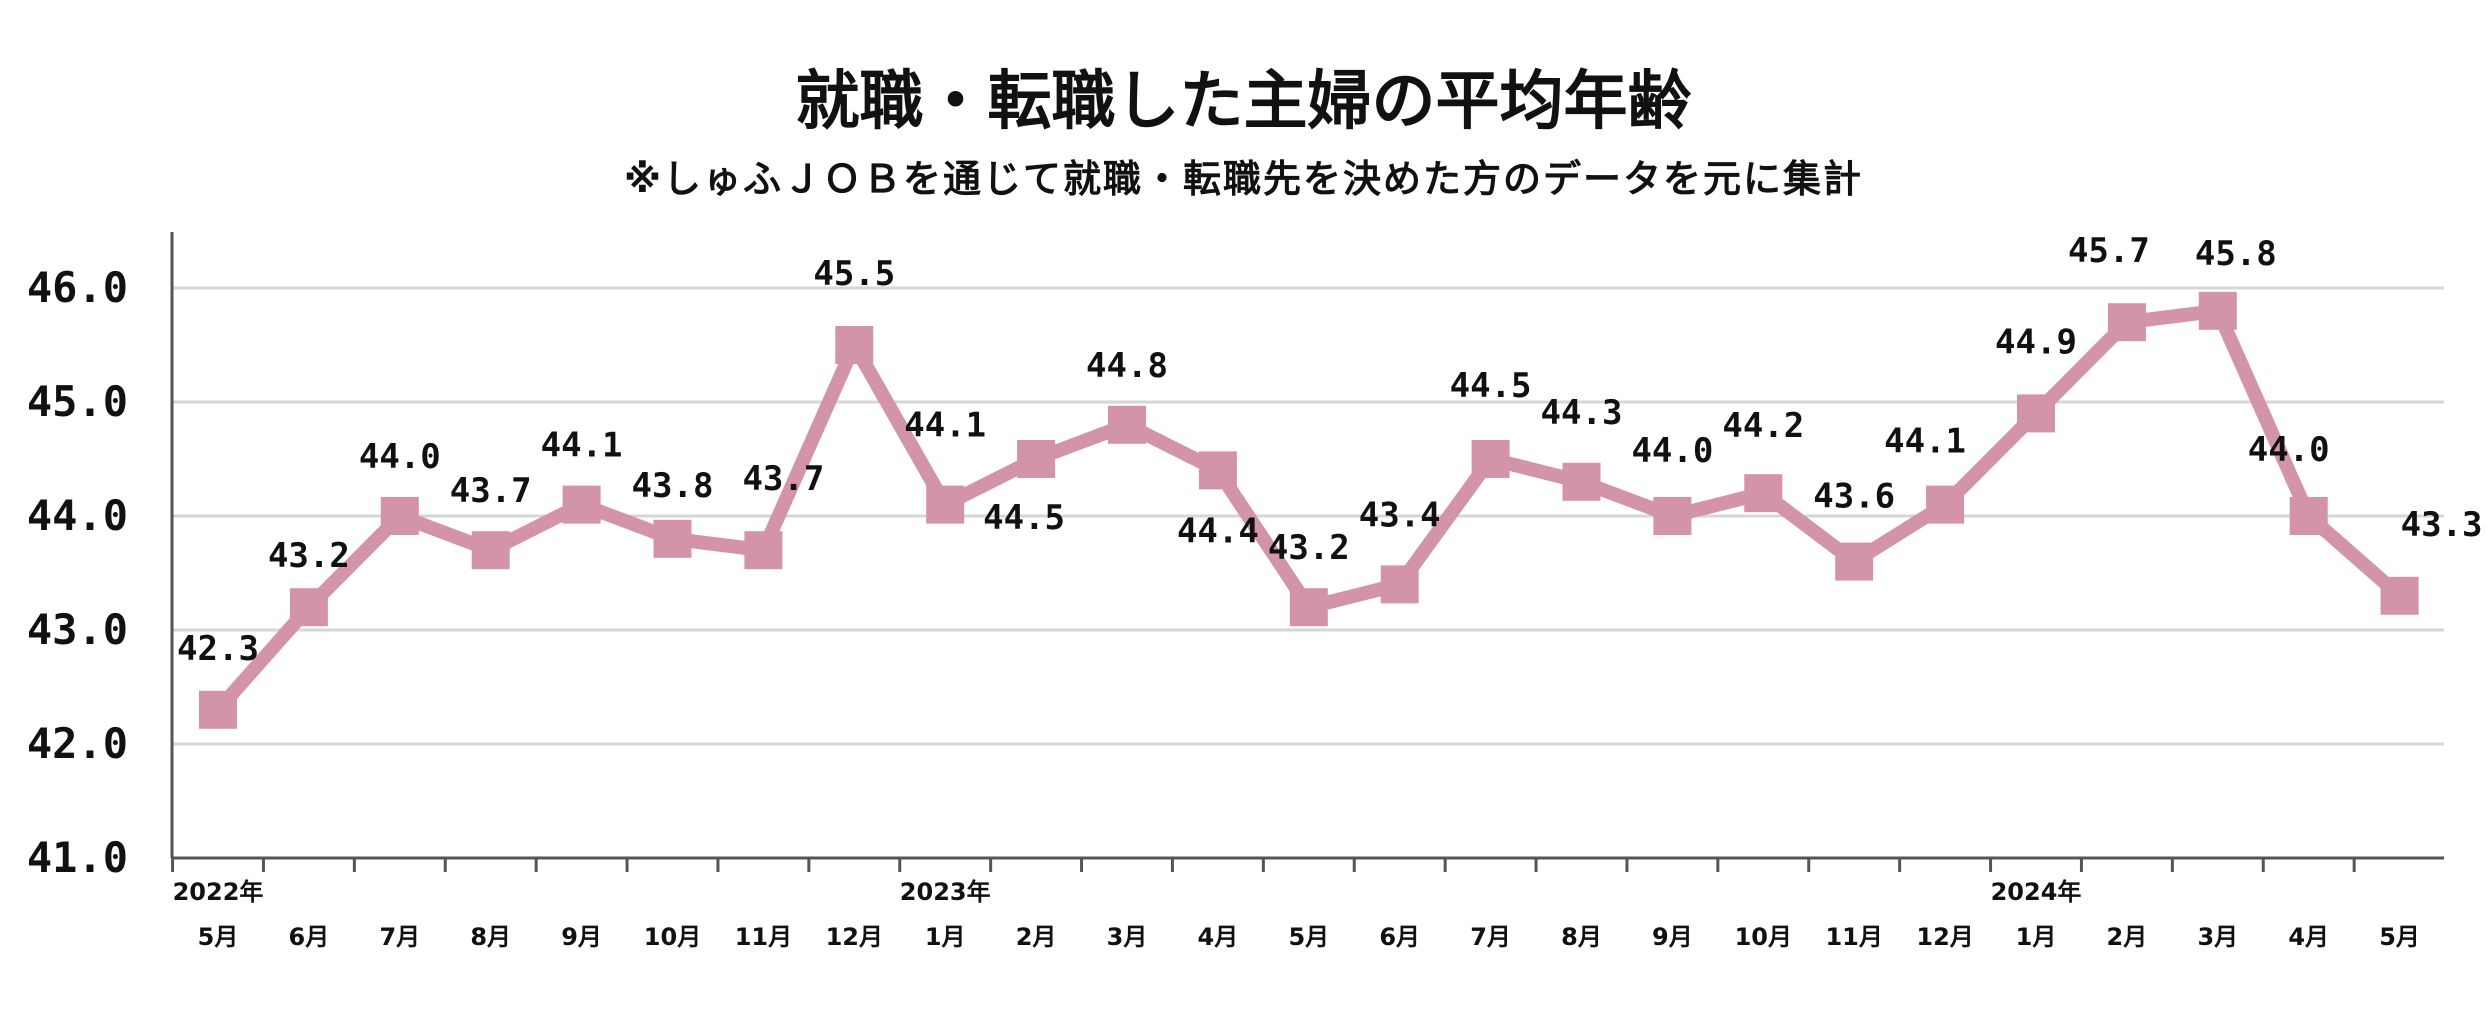 This screenshot has width=2487, height=1010. What do you see at coordinates (2442, 525) in the screenshot?
I see `data-label: 43.3` at bounding box center [2442, 525].